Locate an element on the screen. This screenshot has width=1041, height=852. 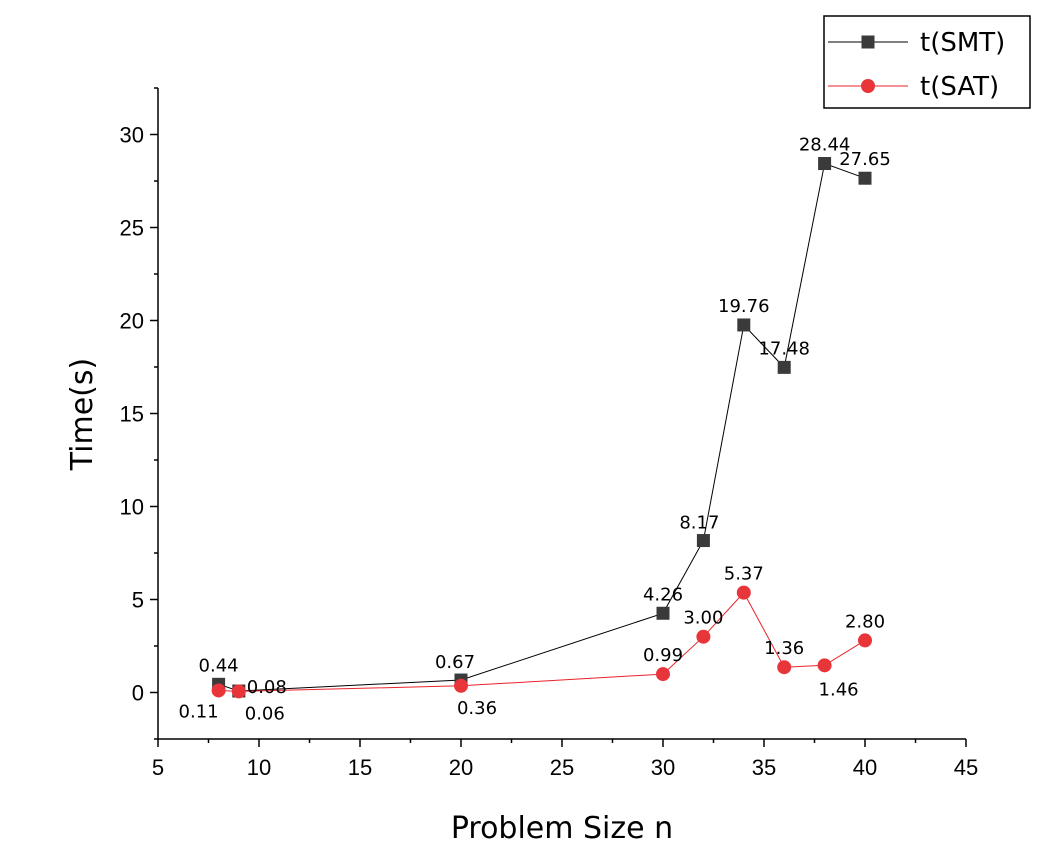
legend-square-marker is located at coordinates (868, 42).